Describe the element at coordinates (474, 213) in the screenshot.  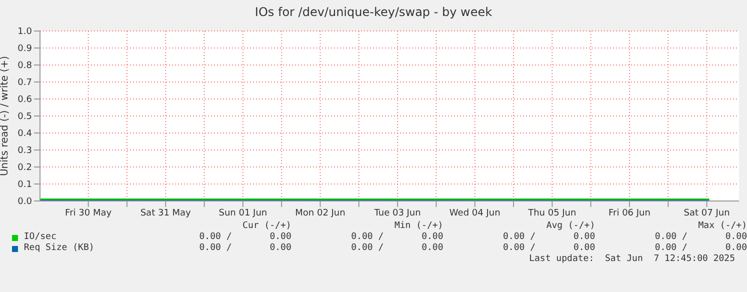
I see `x-tick-label: Wed 04 Jun` at that location.